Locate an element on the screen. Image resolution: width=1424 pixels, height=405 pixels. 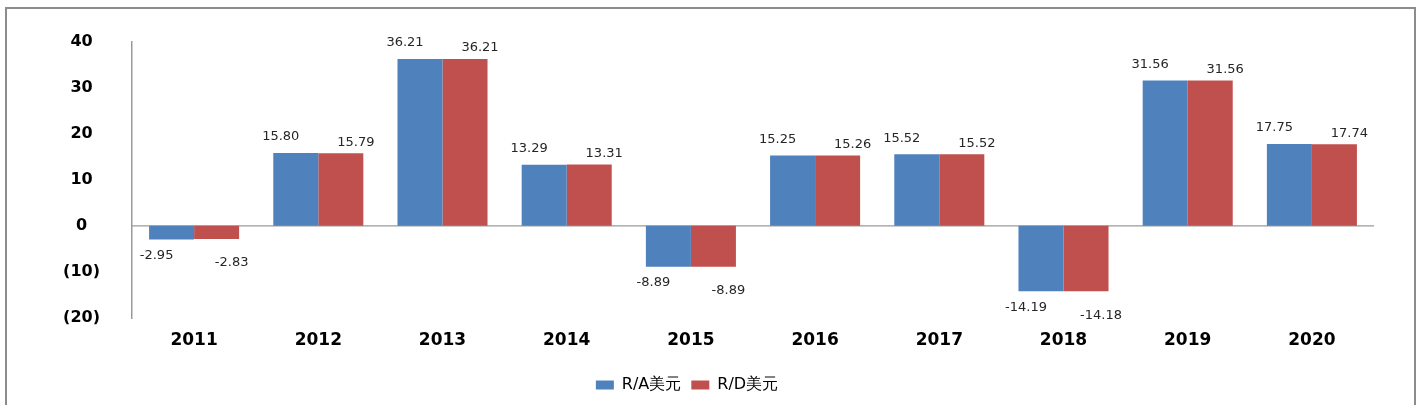
data-label: -14.19 is located at coordinates (1026, 306).